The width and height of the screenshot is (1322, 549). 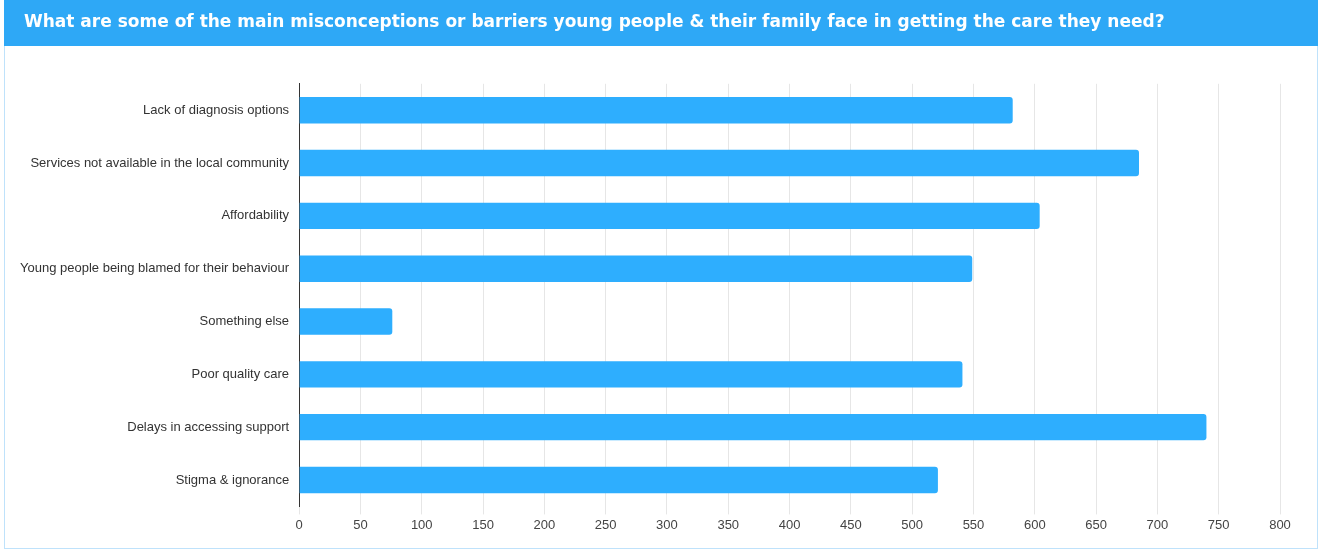 I want to click on x-tick-label: 750, so click(x=1218, y=524).